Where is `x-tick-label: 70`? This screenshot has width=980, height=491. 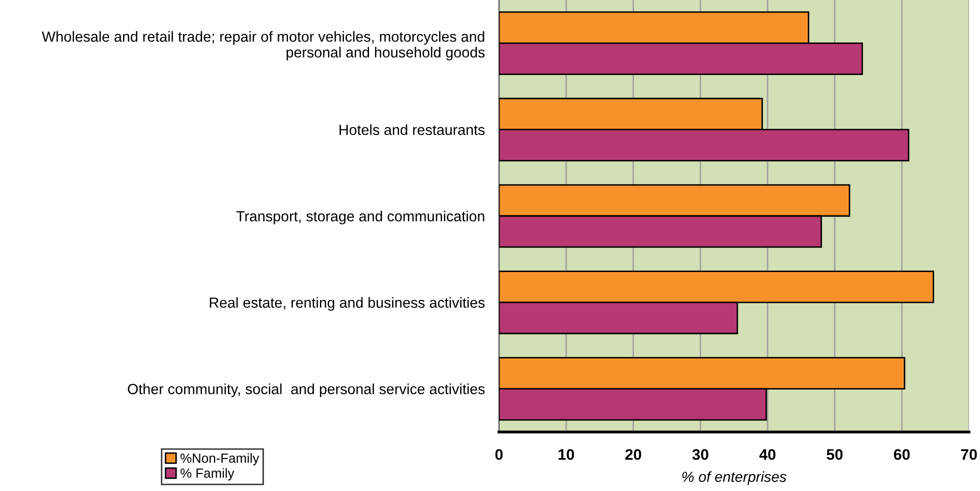
x-tick-label: 70 is located at coordinates (969, 454).